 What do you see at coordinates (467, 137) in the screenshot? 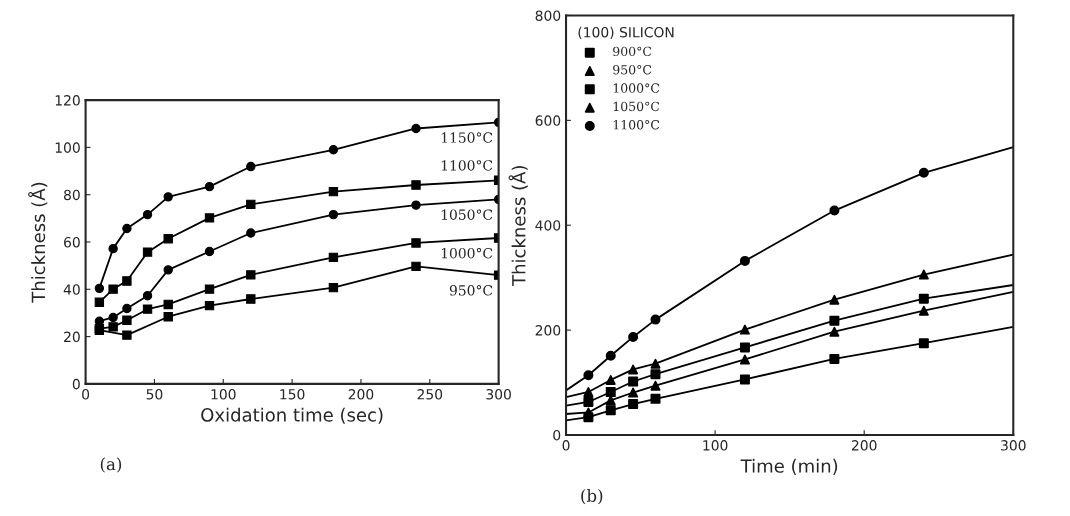
I see `series-label: 1150°C` at bounding box center [467, 137].